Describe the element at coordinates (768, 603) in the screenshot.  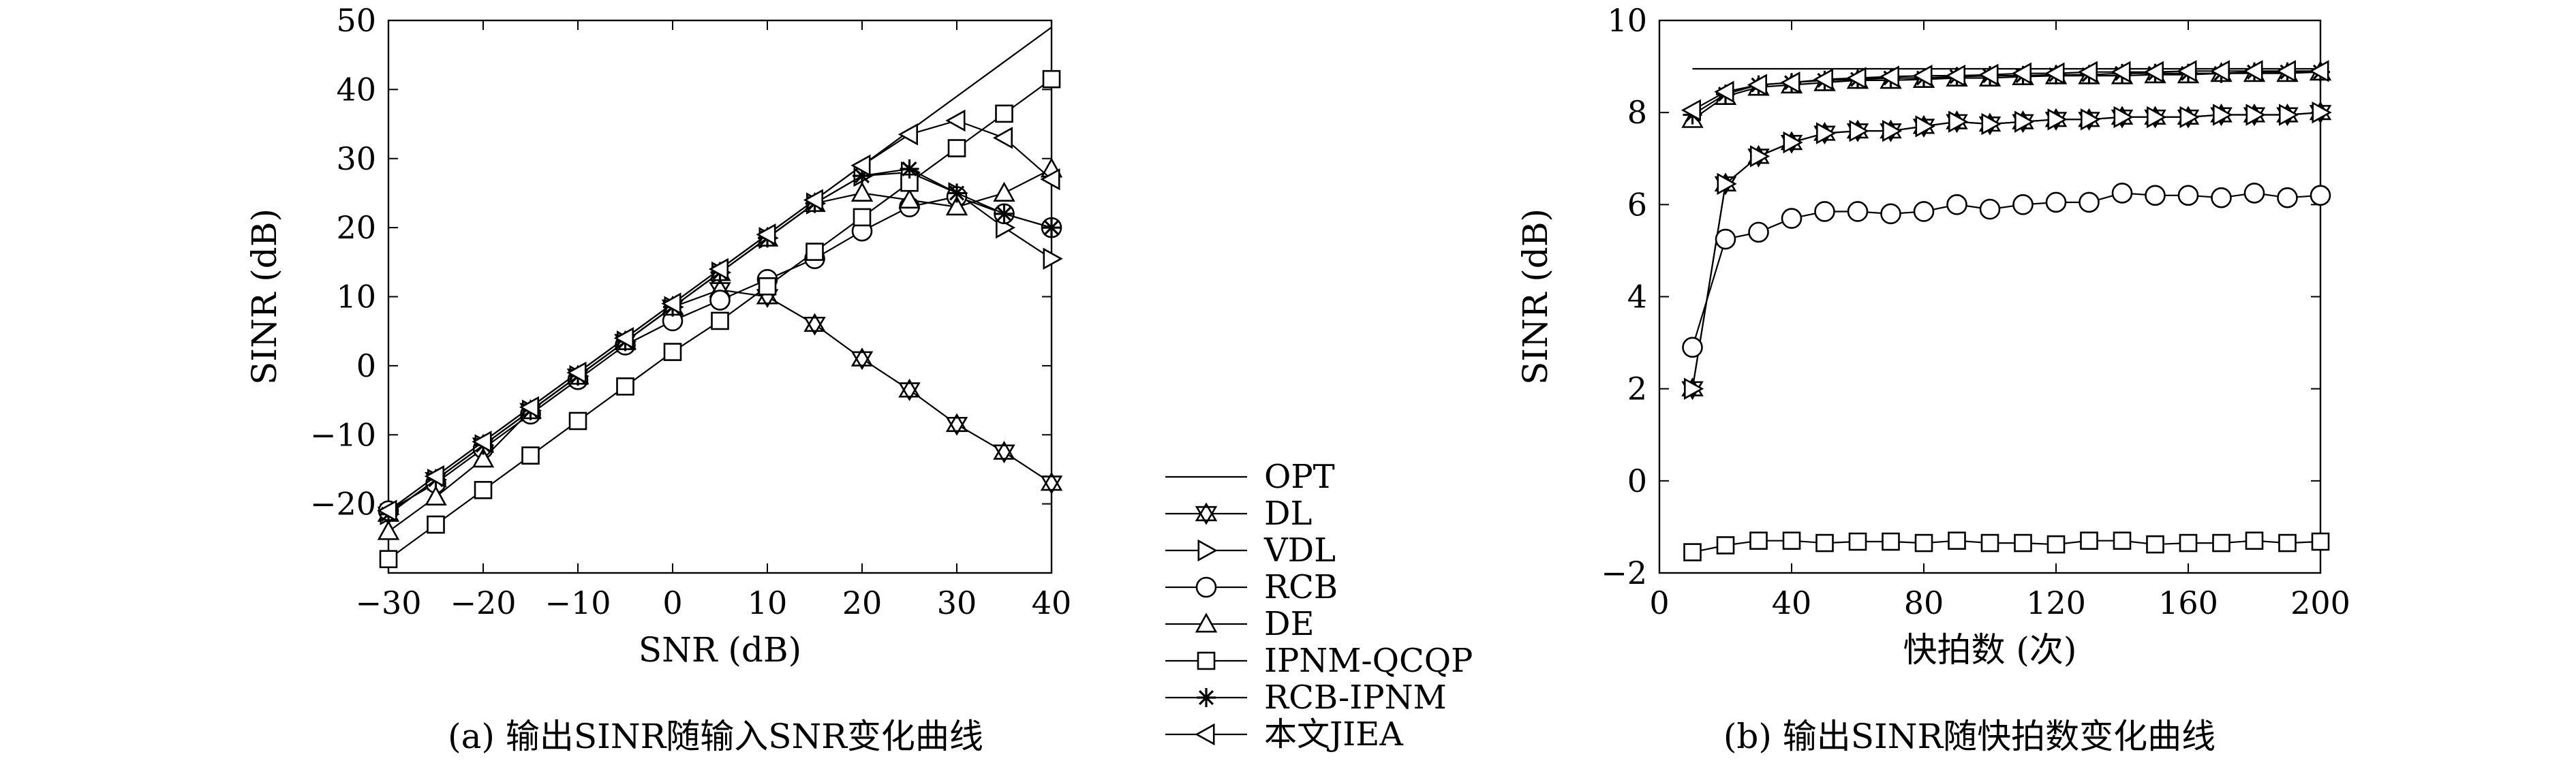
I see `x-tick-label: 10` at that location.